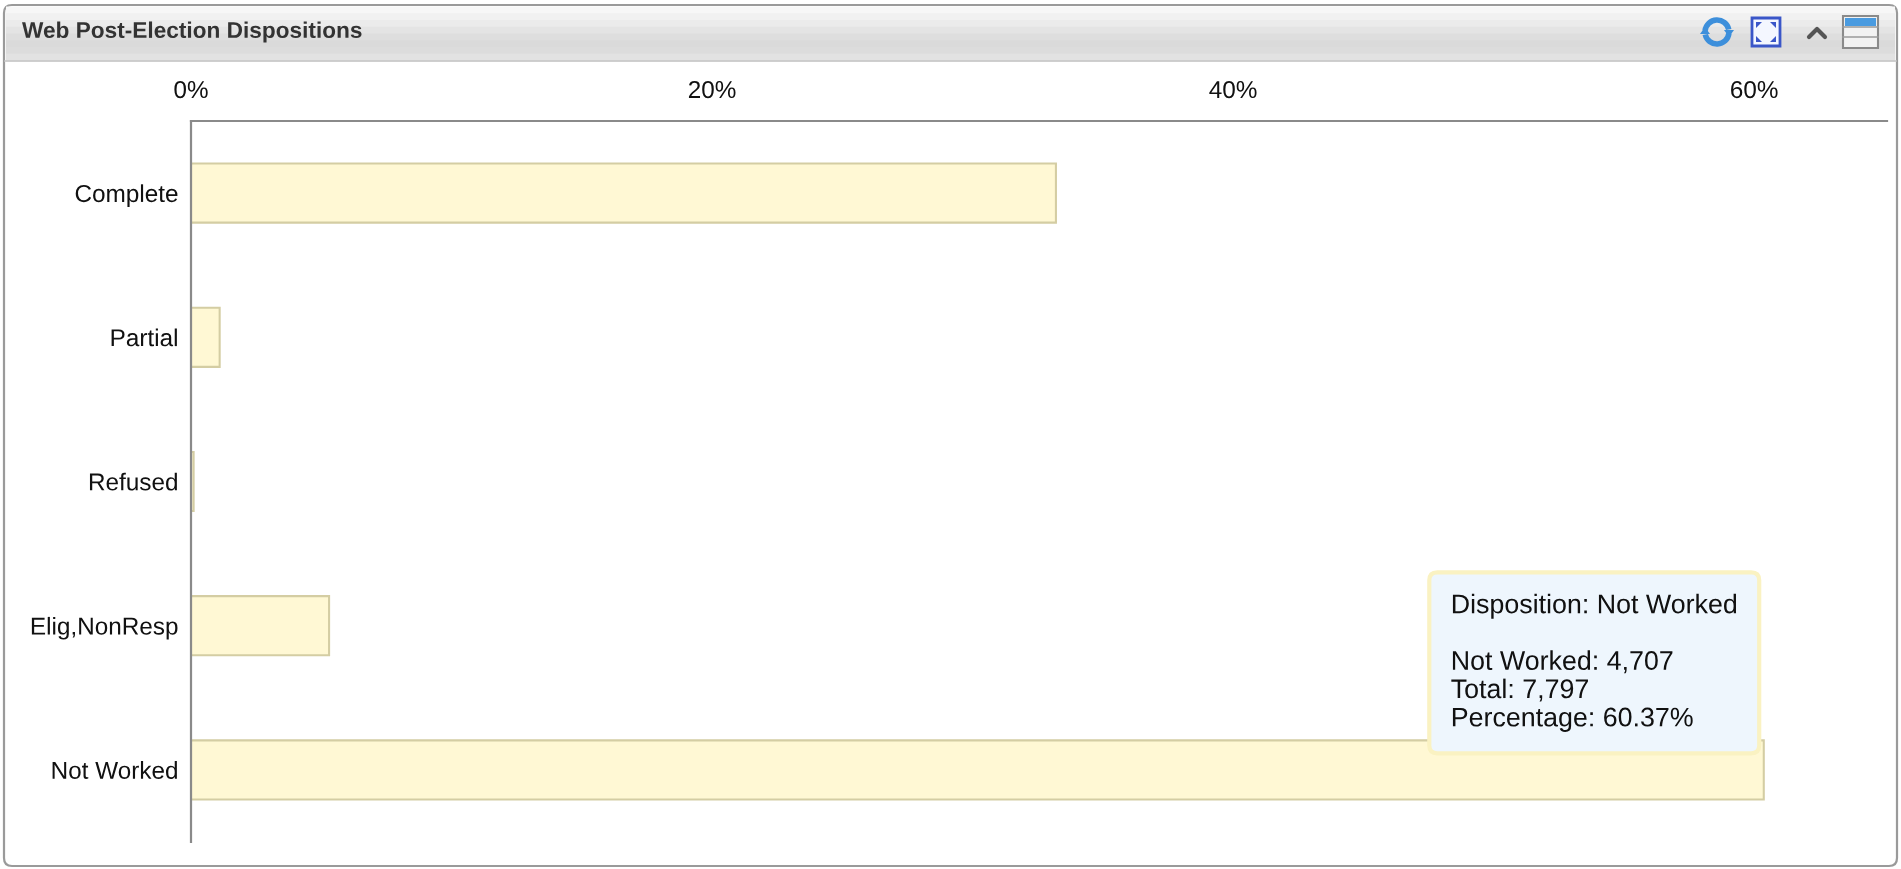 This screenshot has width=1901, height=869. I want to click on y-tick-label: Elig,NonResp, so click(104, 628).